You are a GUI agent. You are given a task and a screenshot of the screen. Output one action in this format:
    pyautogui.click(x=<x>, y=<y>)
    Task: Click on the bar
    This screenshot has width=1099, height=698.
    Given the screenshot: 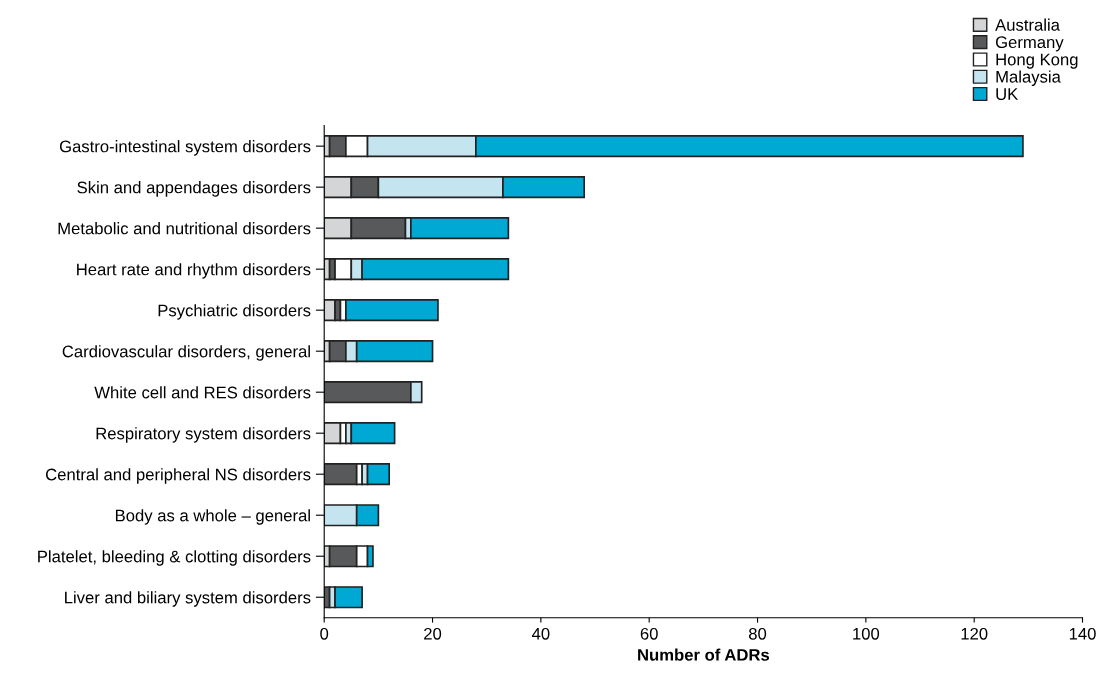 What is the action you would take?
    pyautogui.click(x=341, y=474)
    